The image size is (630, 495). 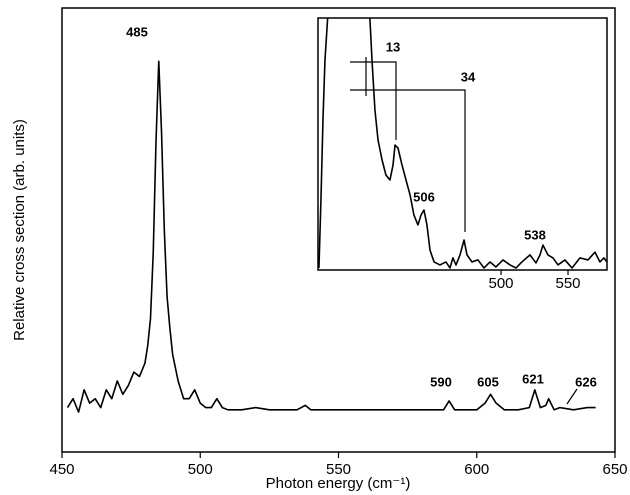 What do you see at coordinates (488, 381) in the screenshot?
I see `peak-label: 605` at bounding box center [488, 381].